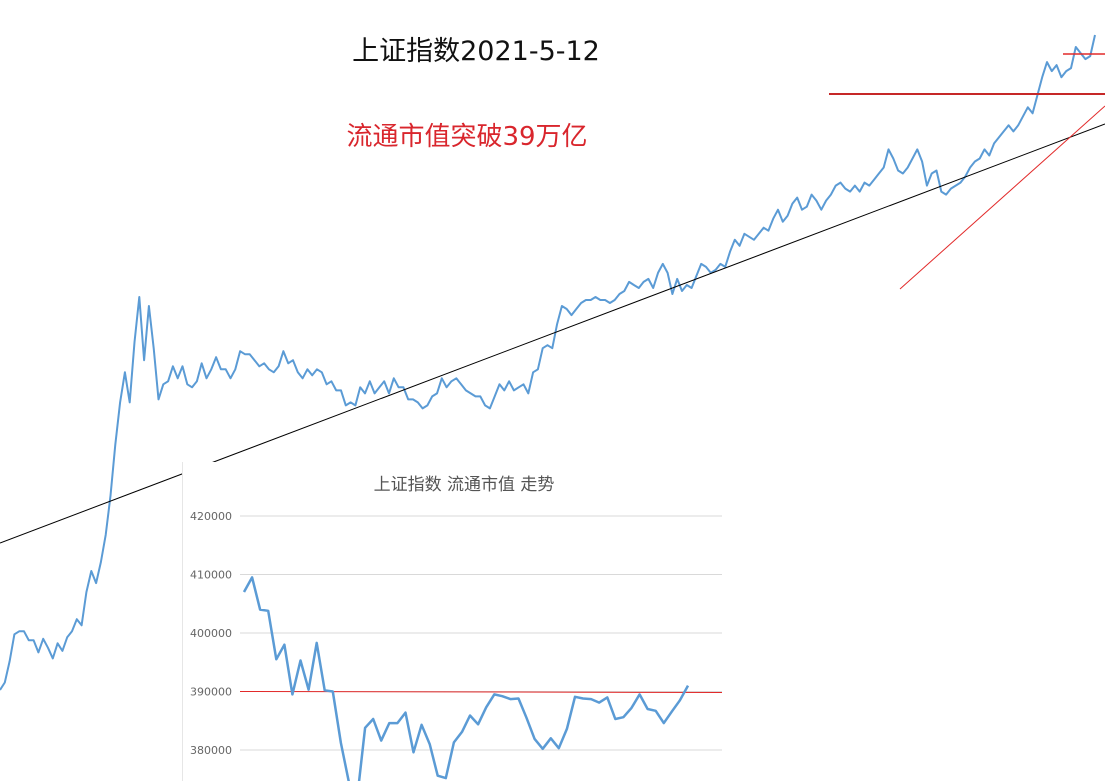  I want to click on inset-chart-title: 上证指数 流通市值 走势, so click(464, 485).